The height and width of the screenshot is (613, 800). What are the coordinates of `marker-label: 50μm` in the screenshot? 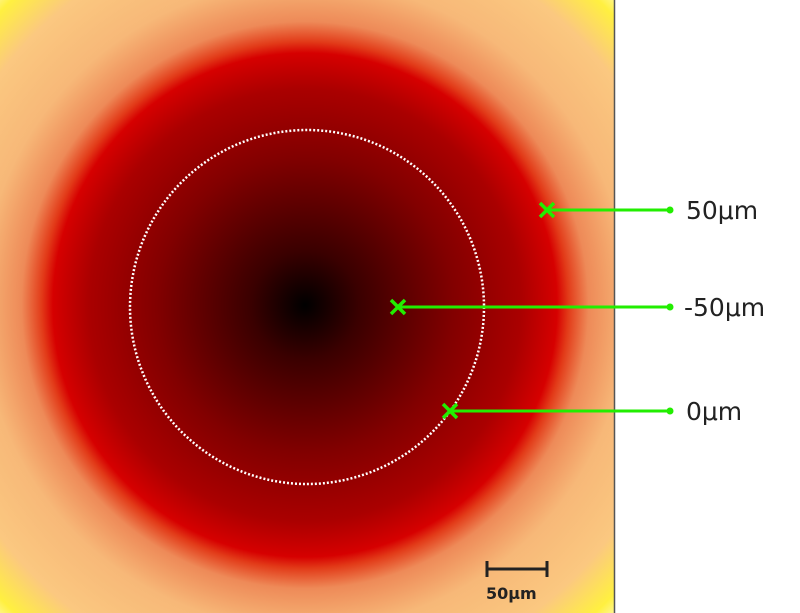 It's located at (722, 210).